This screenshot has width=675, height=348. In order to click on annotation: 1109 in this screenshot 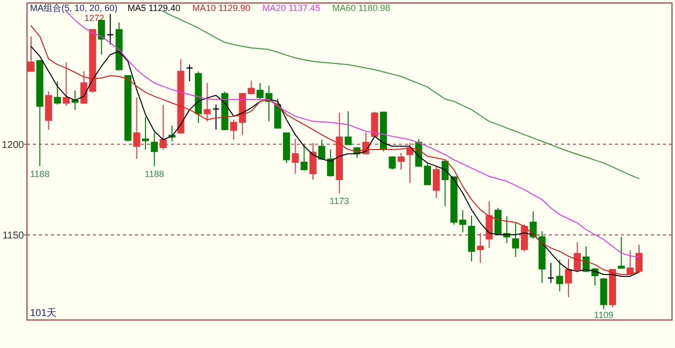, I will do `click(604, 315)`.